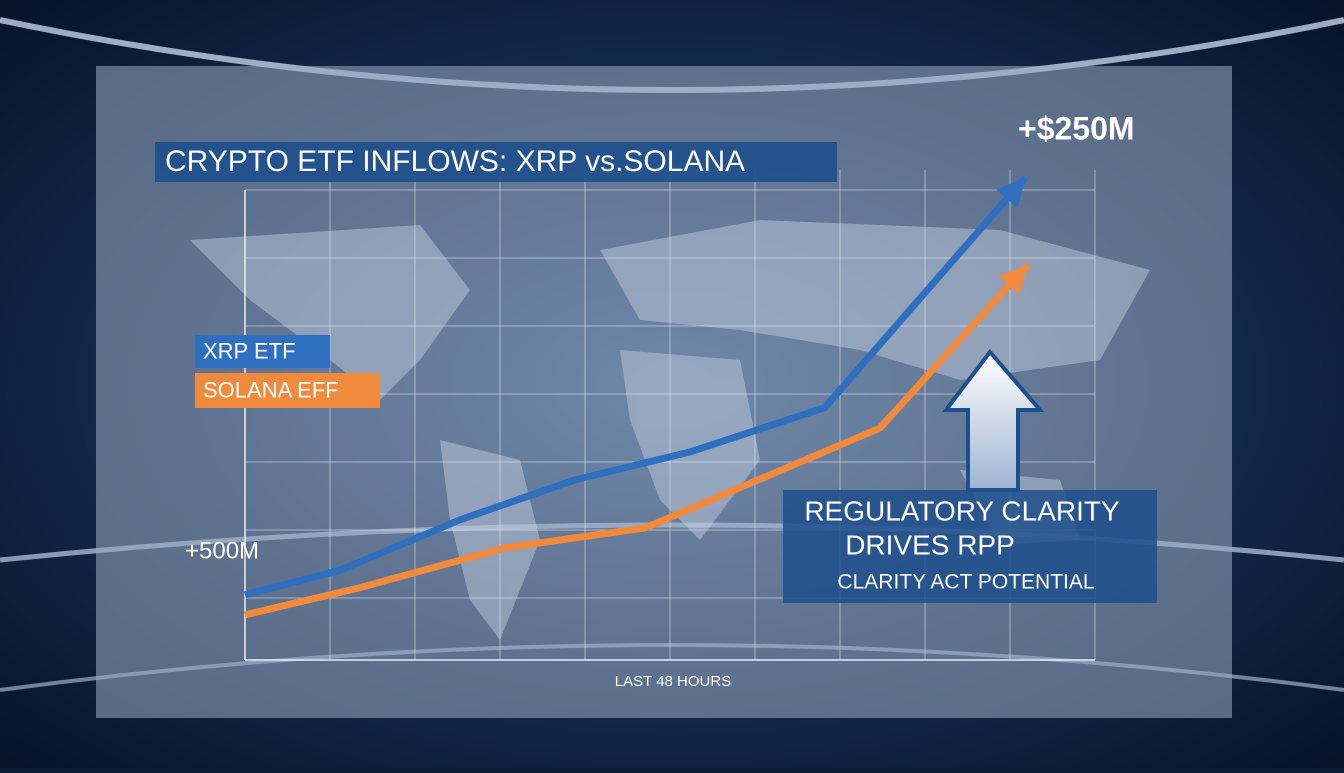 This screenshot has height=773, width=1344. I want to click on x-axis-label: LAST 48 HOURS, so click(673, 681).